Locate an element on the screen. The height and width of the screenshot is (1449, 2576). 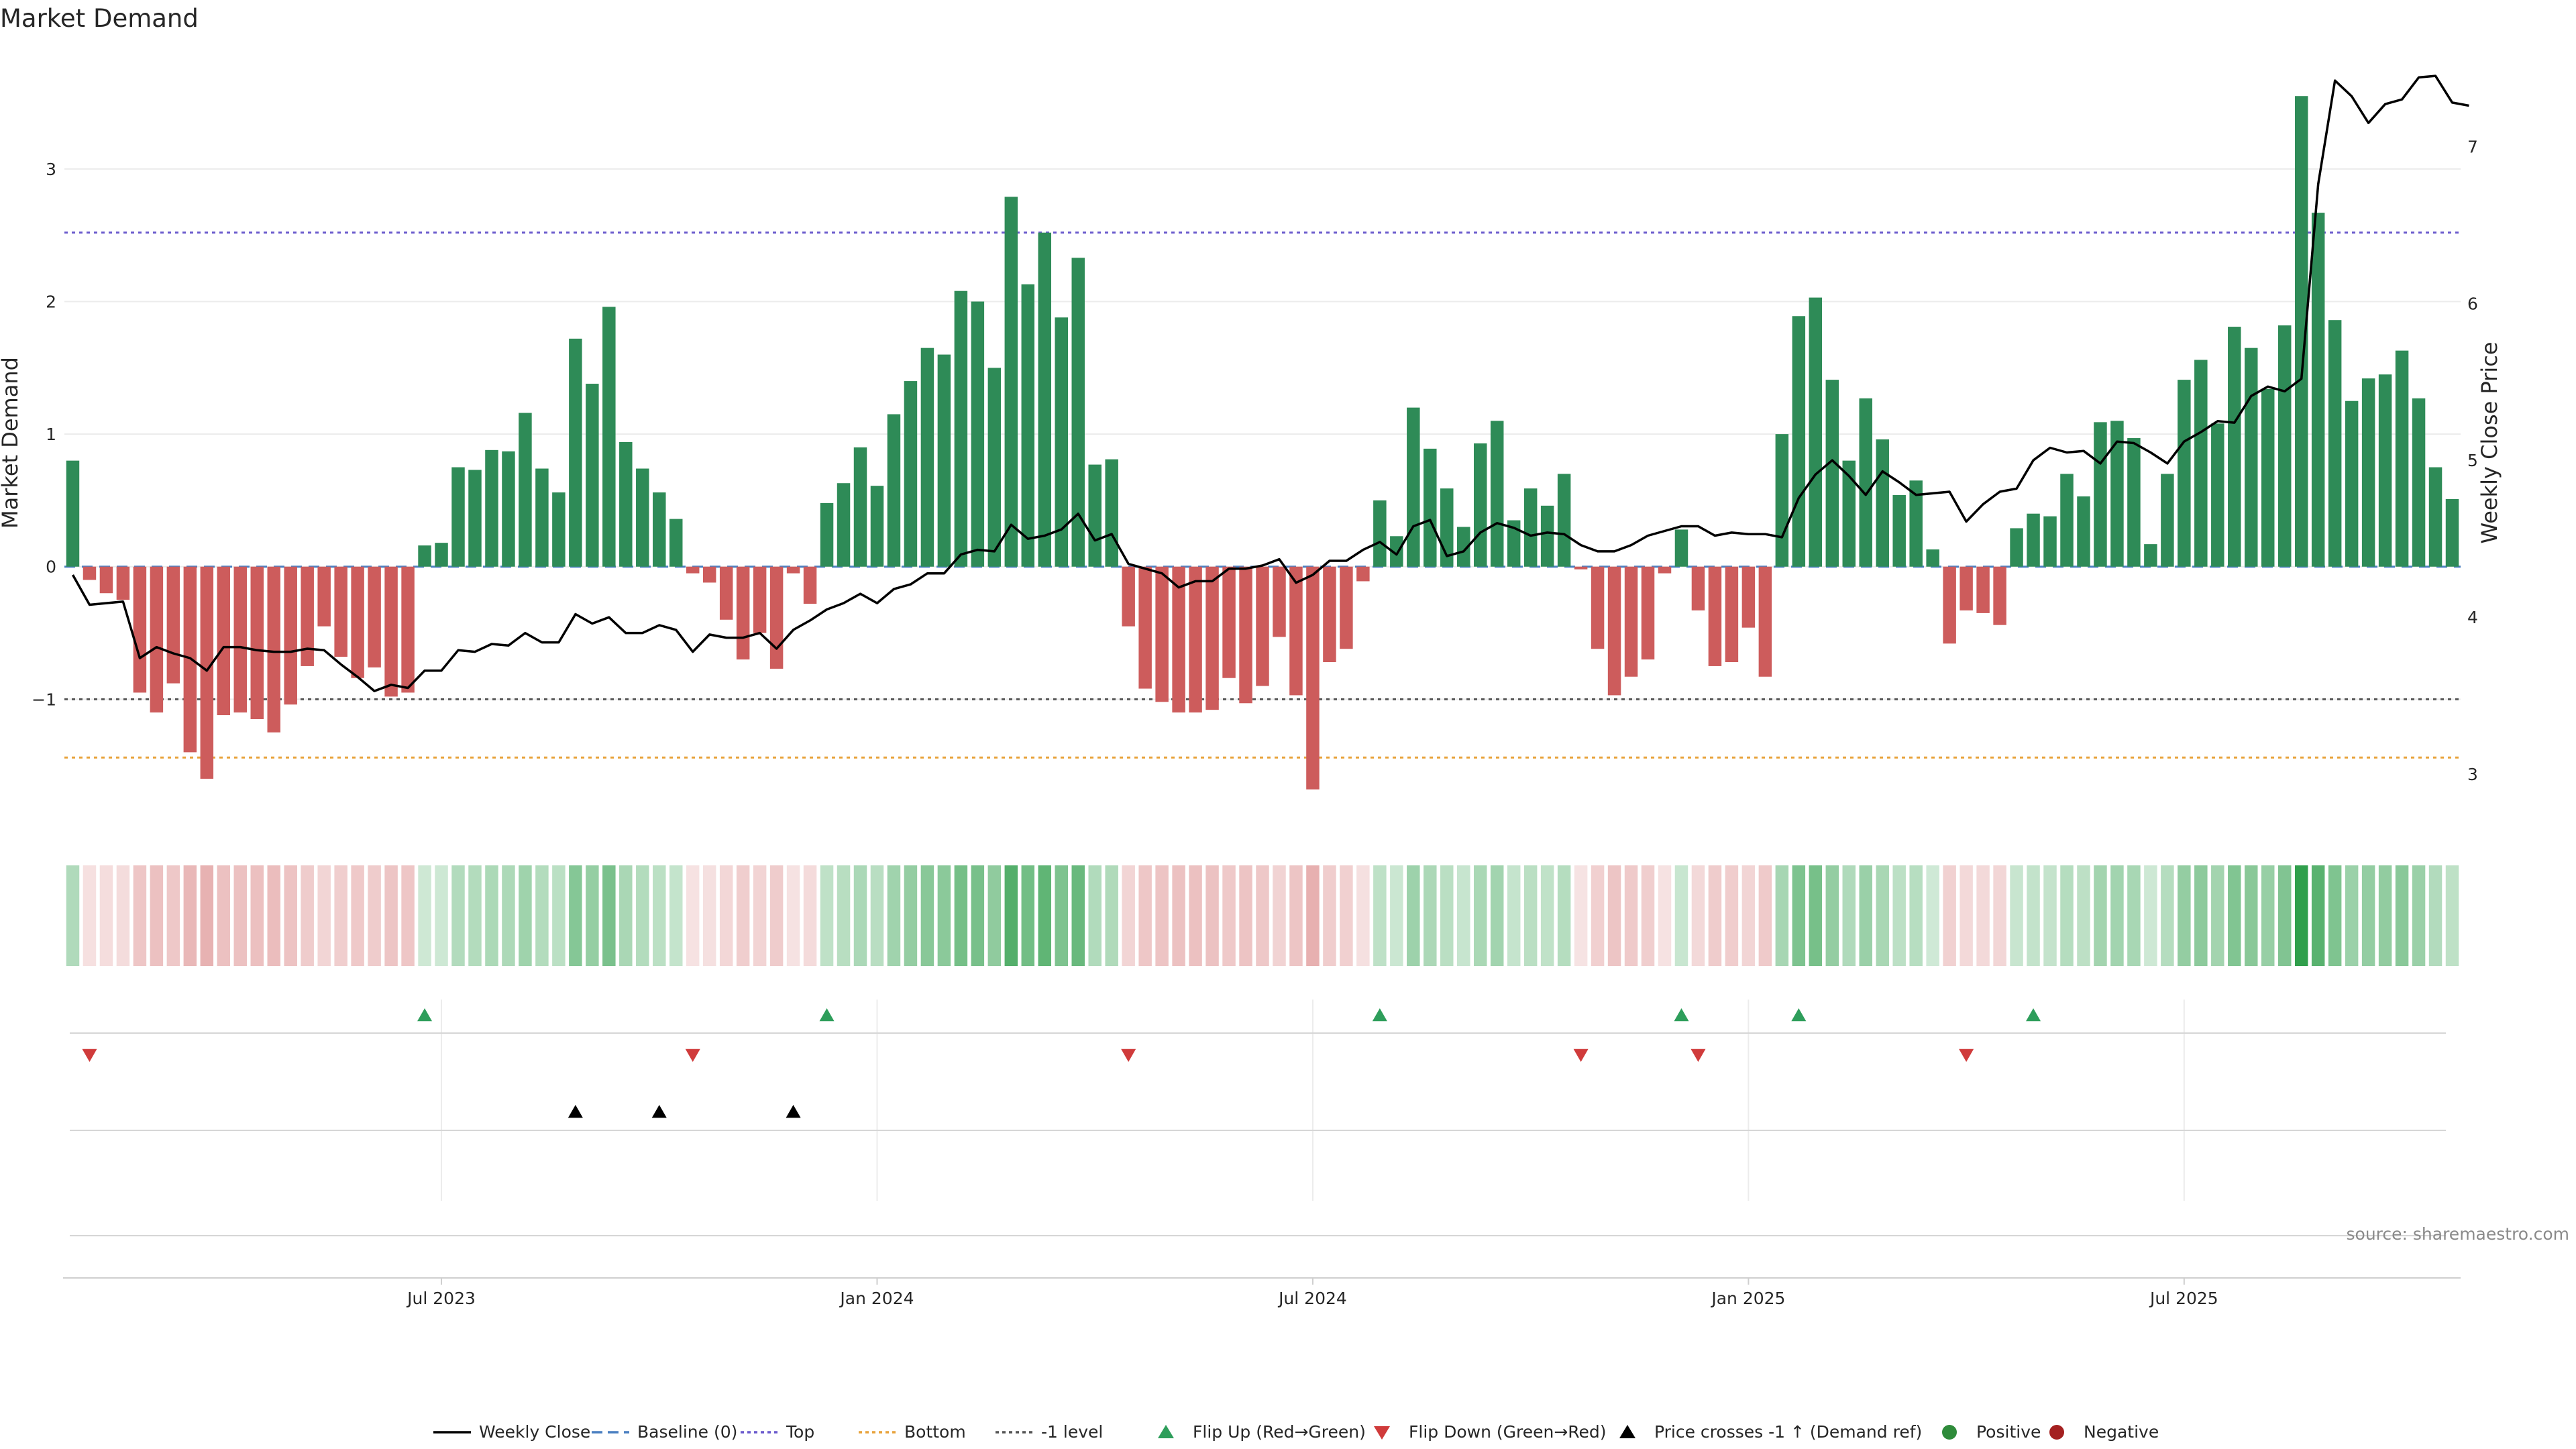
legend-item: Negative is located at coordinates (2104, 1432).